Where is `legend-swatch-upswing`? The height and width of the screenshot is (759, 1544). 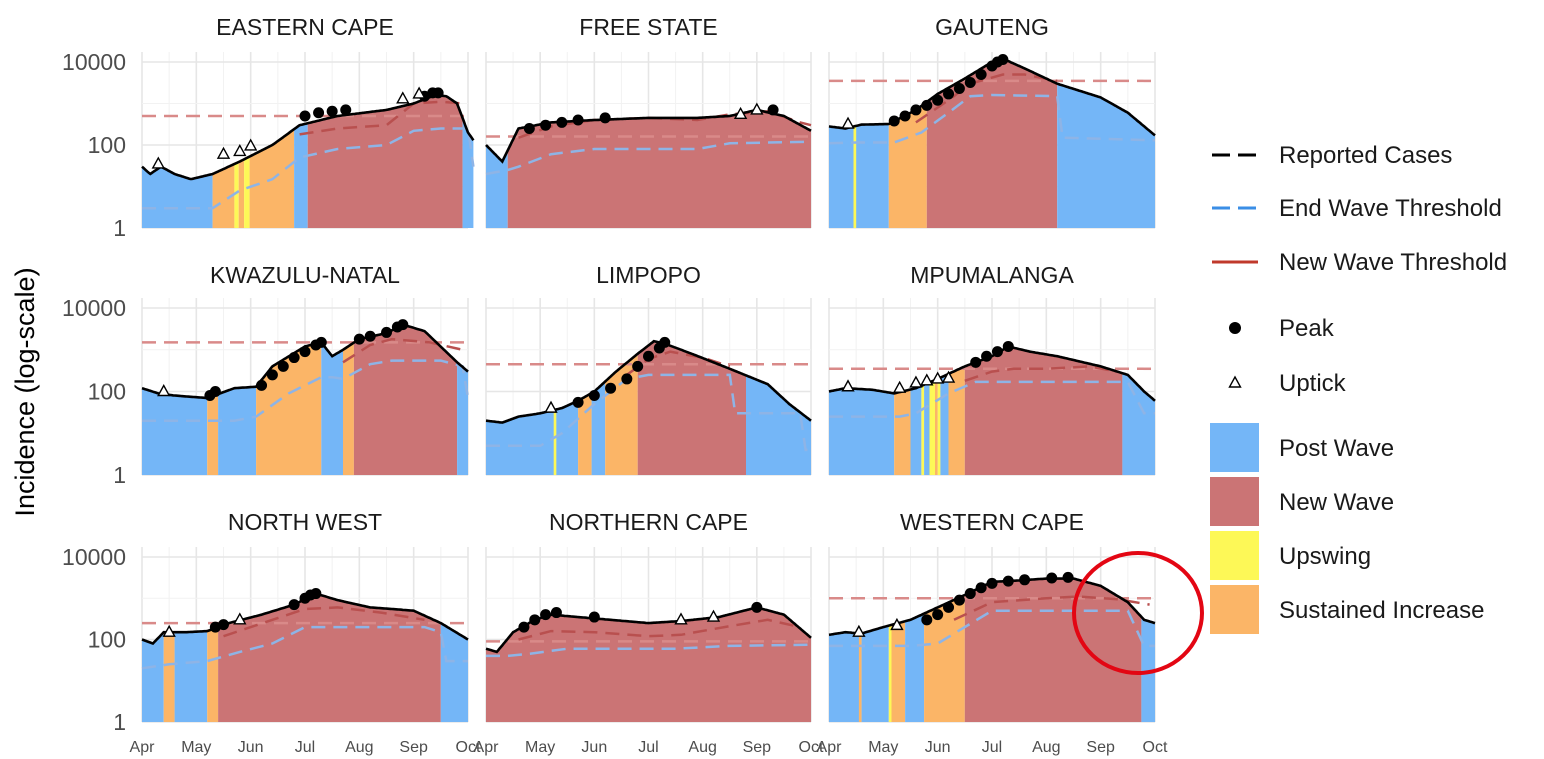
legend-swatch-upswing is located at coordinates (1234, 555).